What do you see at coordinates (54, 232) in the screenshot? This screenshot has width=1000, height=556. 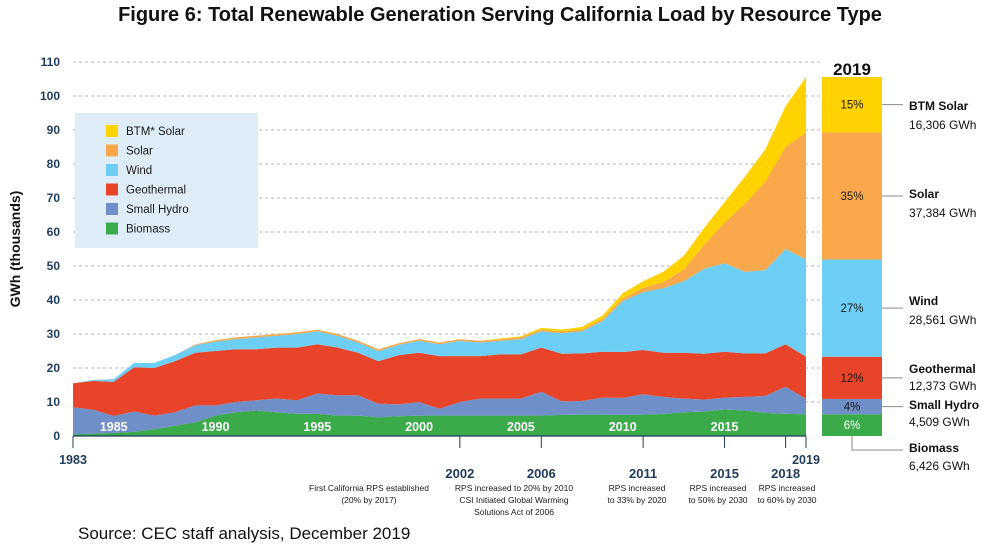 I see `y-tick-label: 60` at bounding box center [54, 232].